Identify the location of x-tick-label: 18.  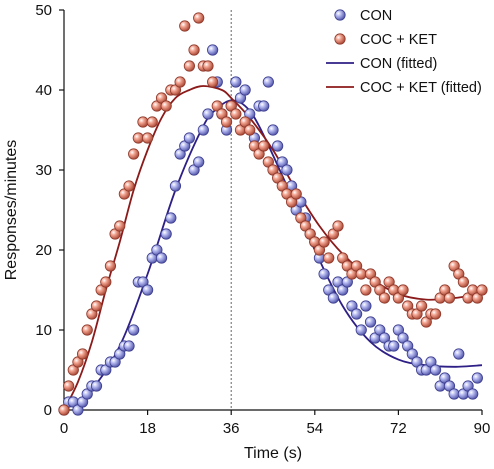
(147, 428).